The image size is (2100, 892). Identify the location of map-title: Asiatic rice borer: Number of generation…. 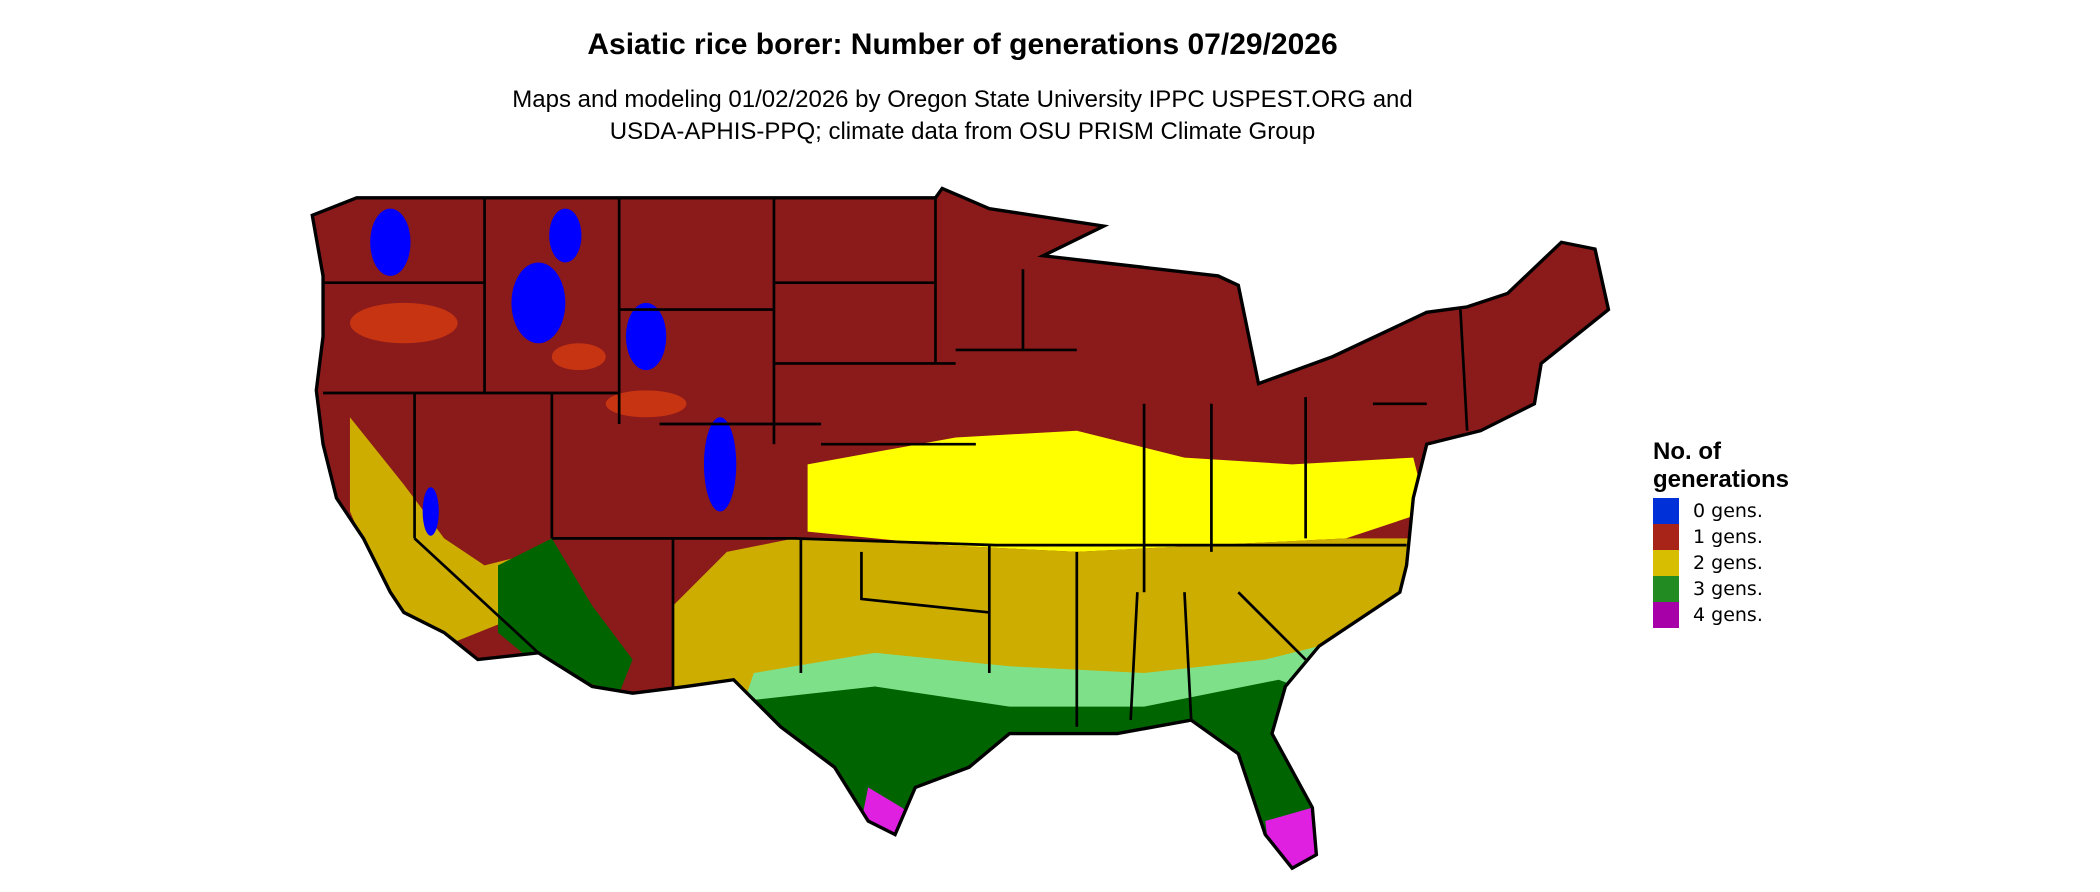
(962, 44).